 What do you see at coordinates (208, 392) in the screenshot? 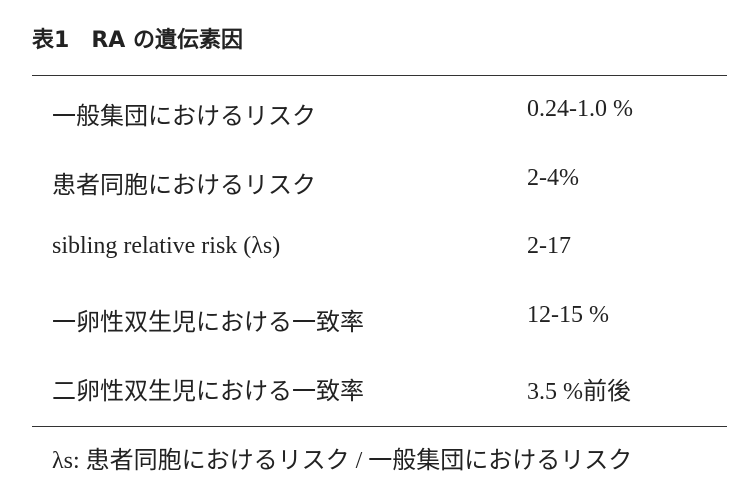
I see `row-label: 二卵性双生児における一致率` at bounding box center [208, 392].